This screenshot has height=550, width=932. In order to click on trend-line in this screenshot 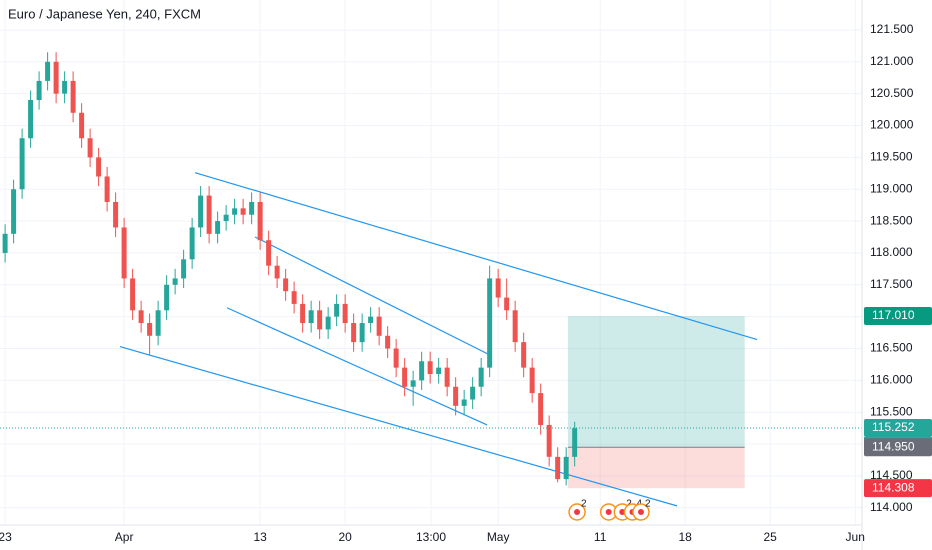, I will do `click(372, 296)`.